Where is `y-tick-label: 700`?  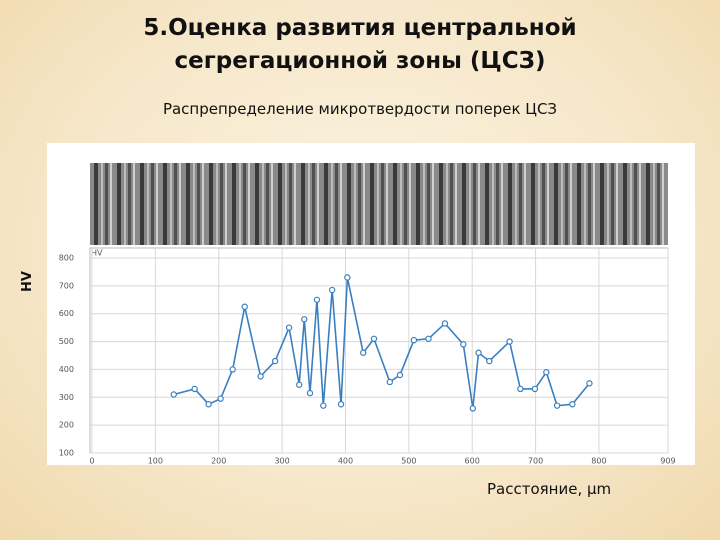 y-tick-label: 700 is located at coordinates (66, 285).